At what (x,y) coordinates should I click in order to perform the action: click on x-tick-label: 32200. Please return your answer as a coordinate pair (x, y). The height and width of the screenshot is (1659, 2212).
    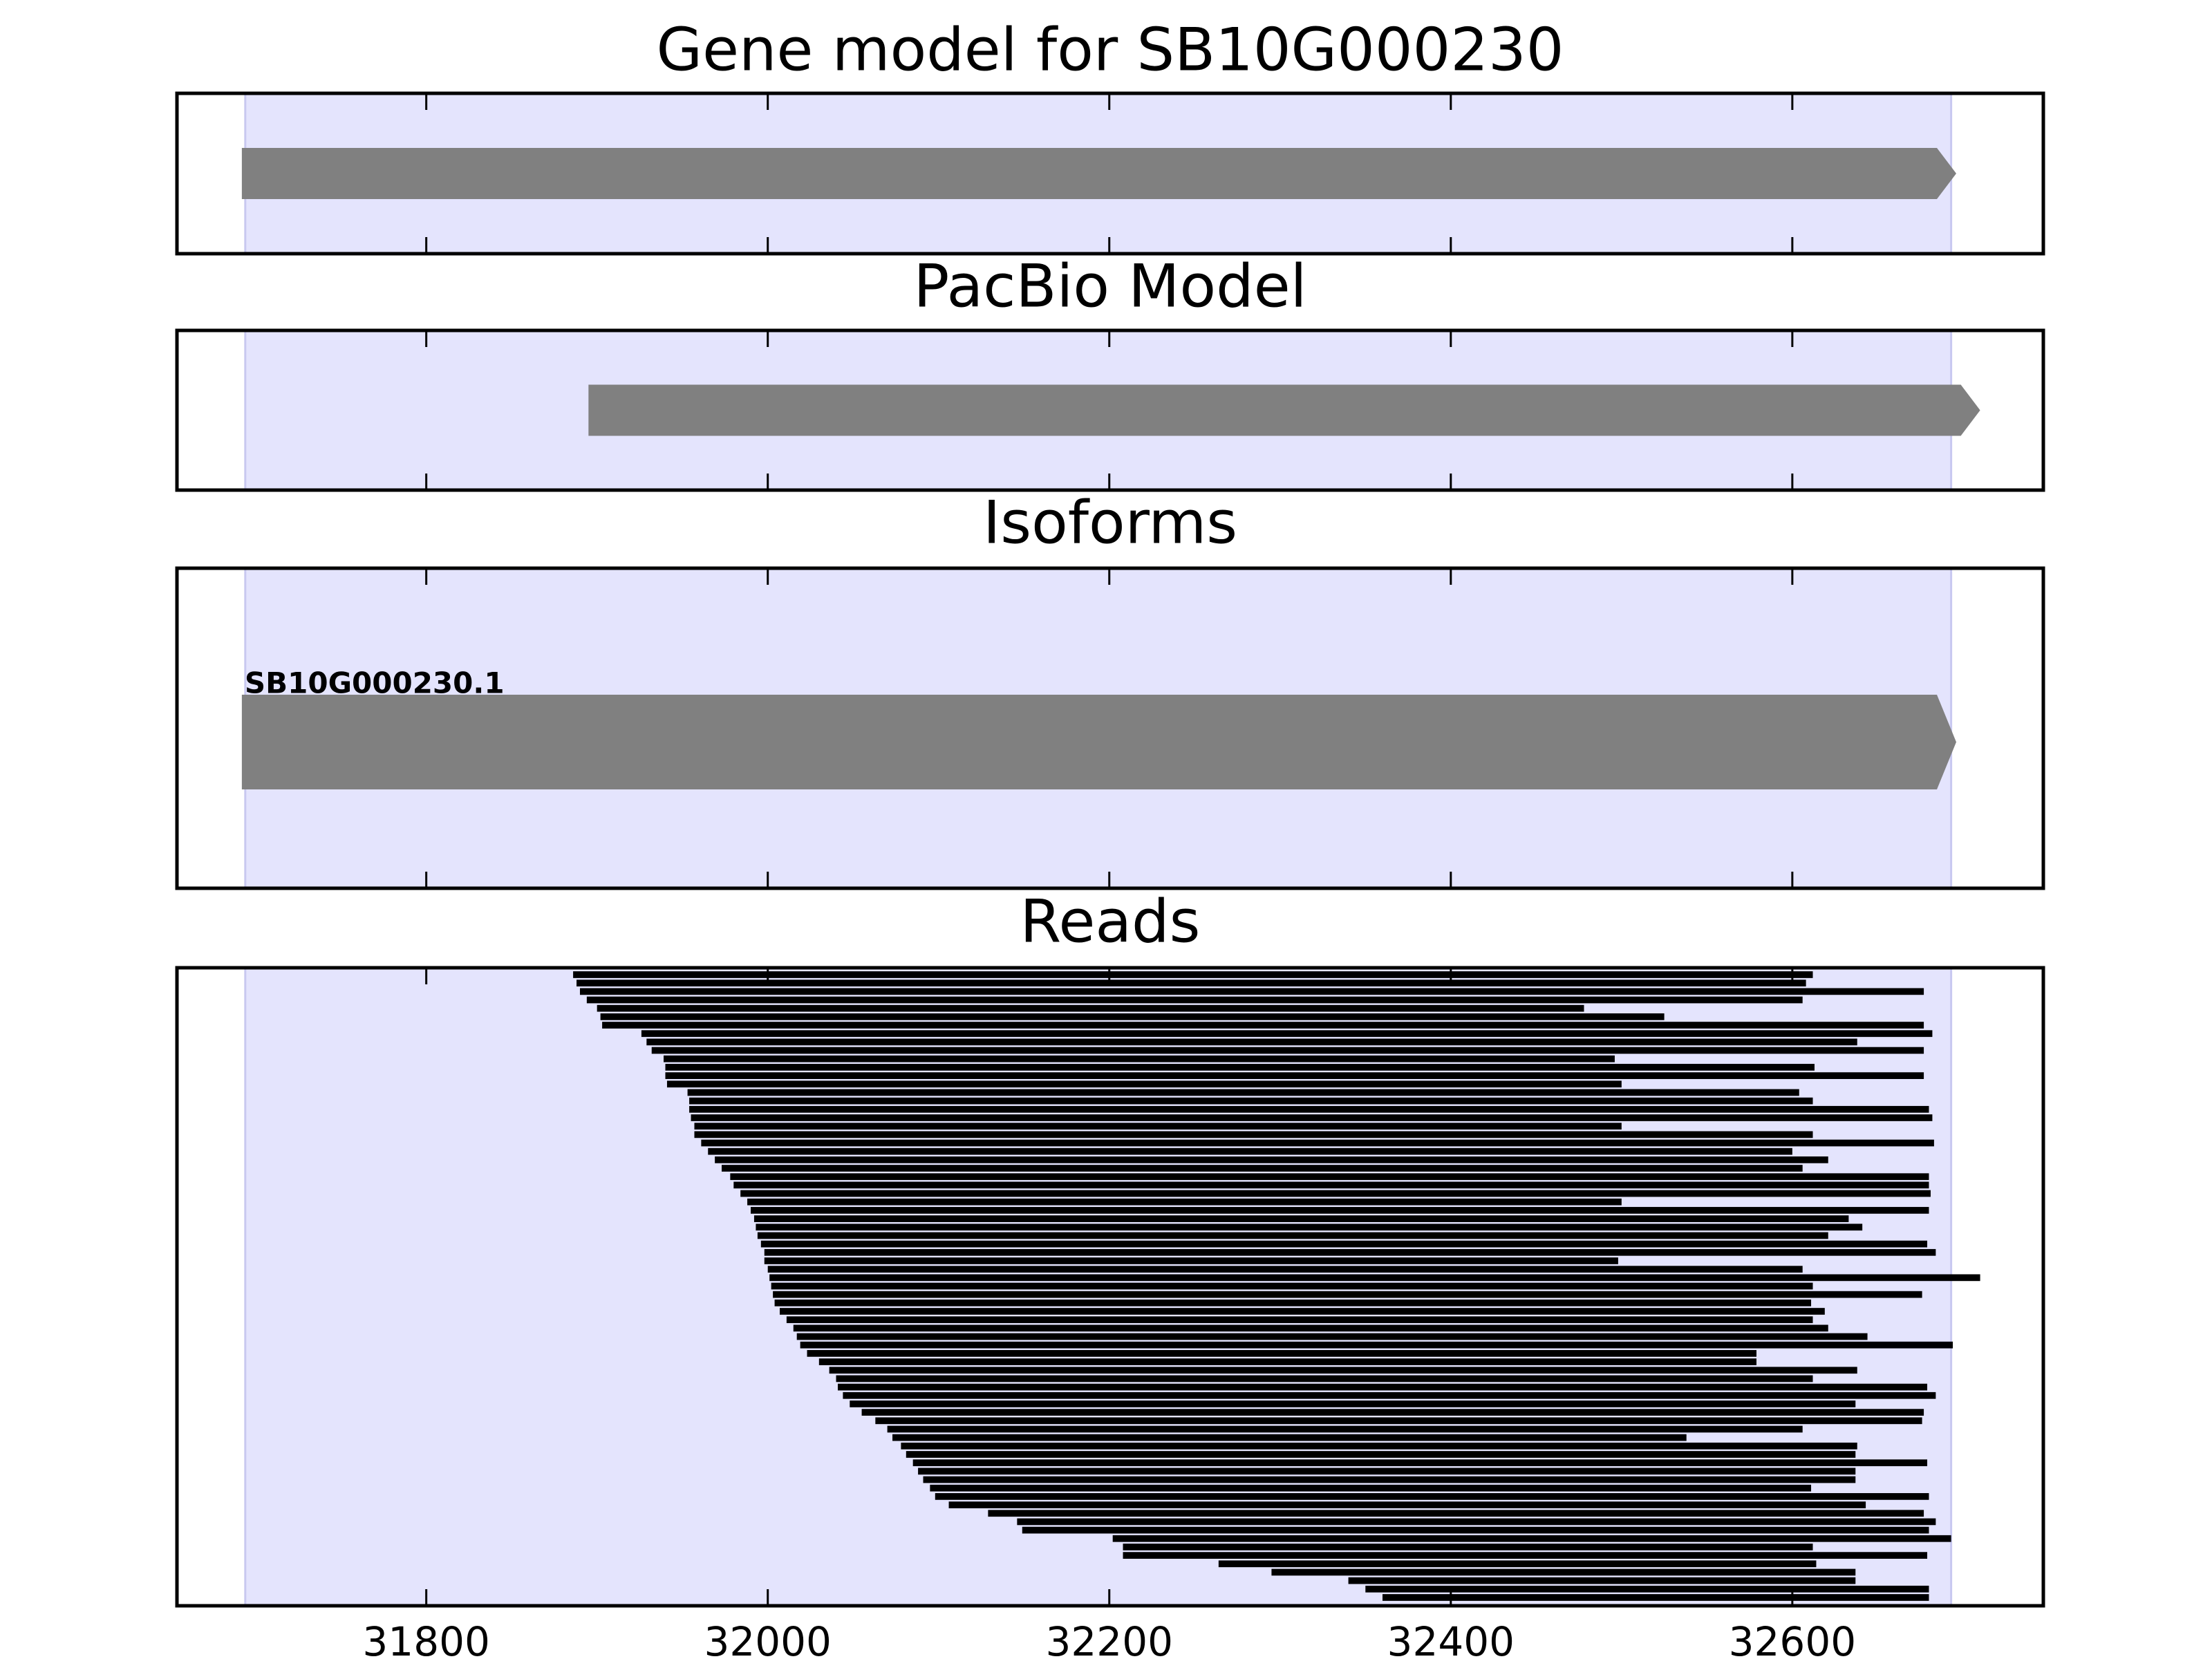
    Looking at the image, I should click on (1110, 1638).